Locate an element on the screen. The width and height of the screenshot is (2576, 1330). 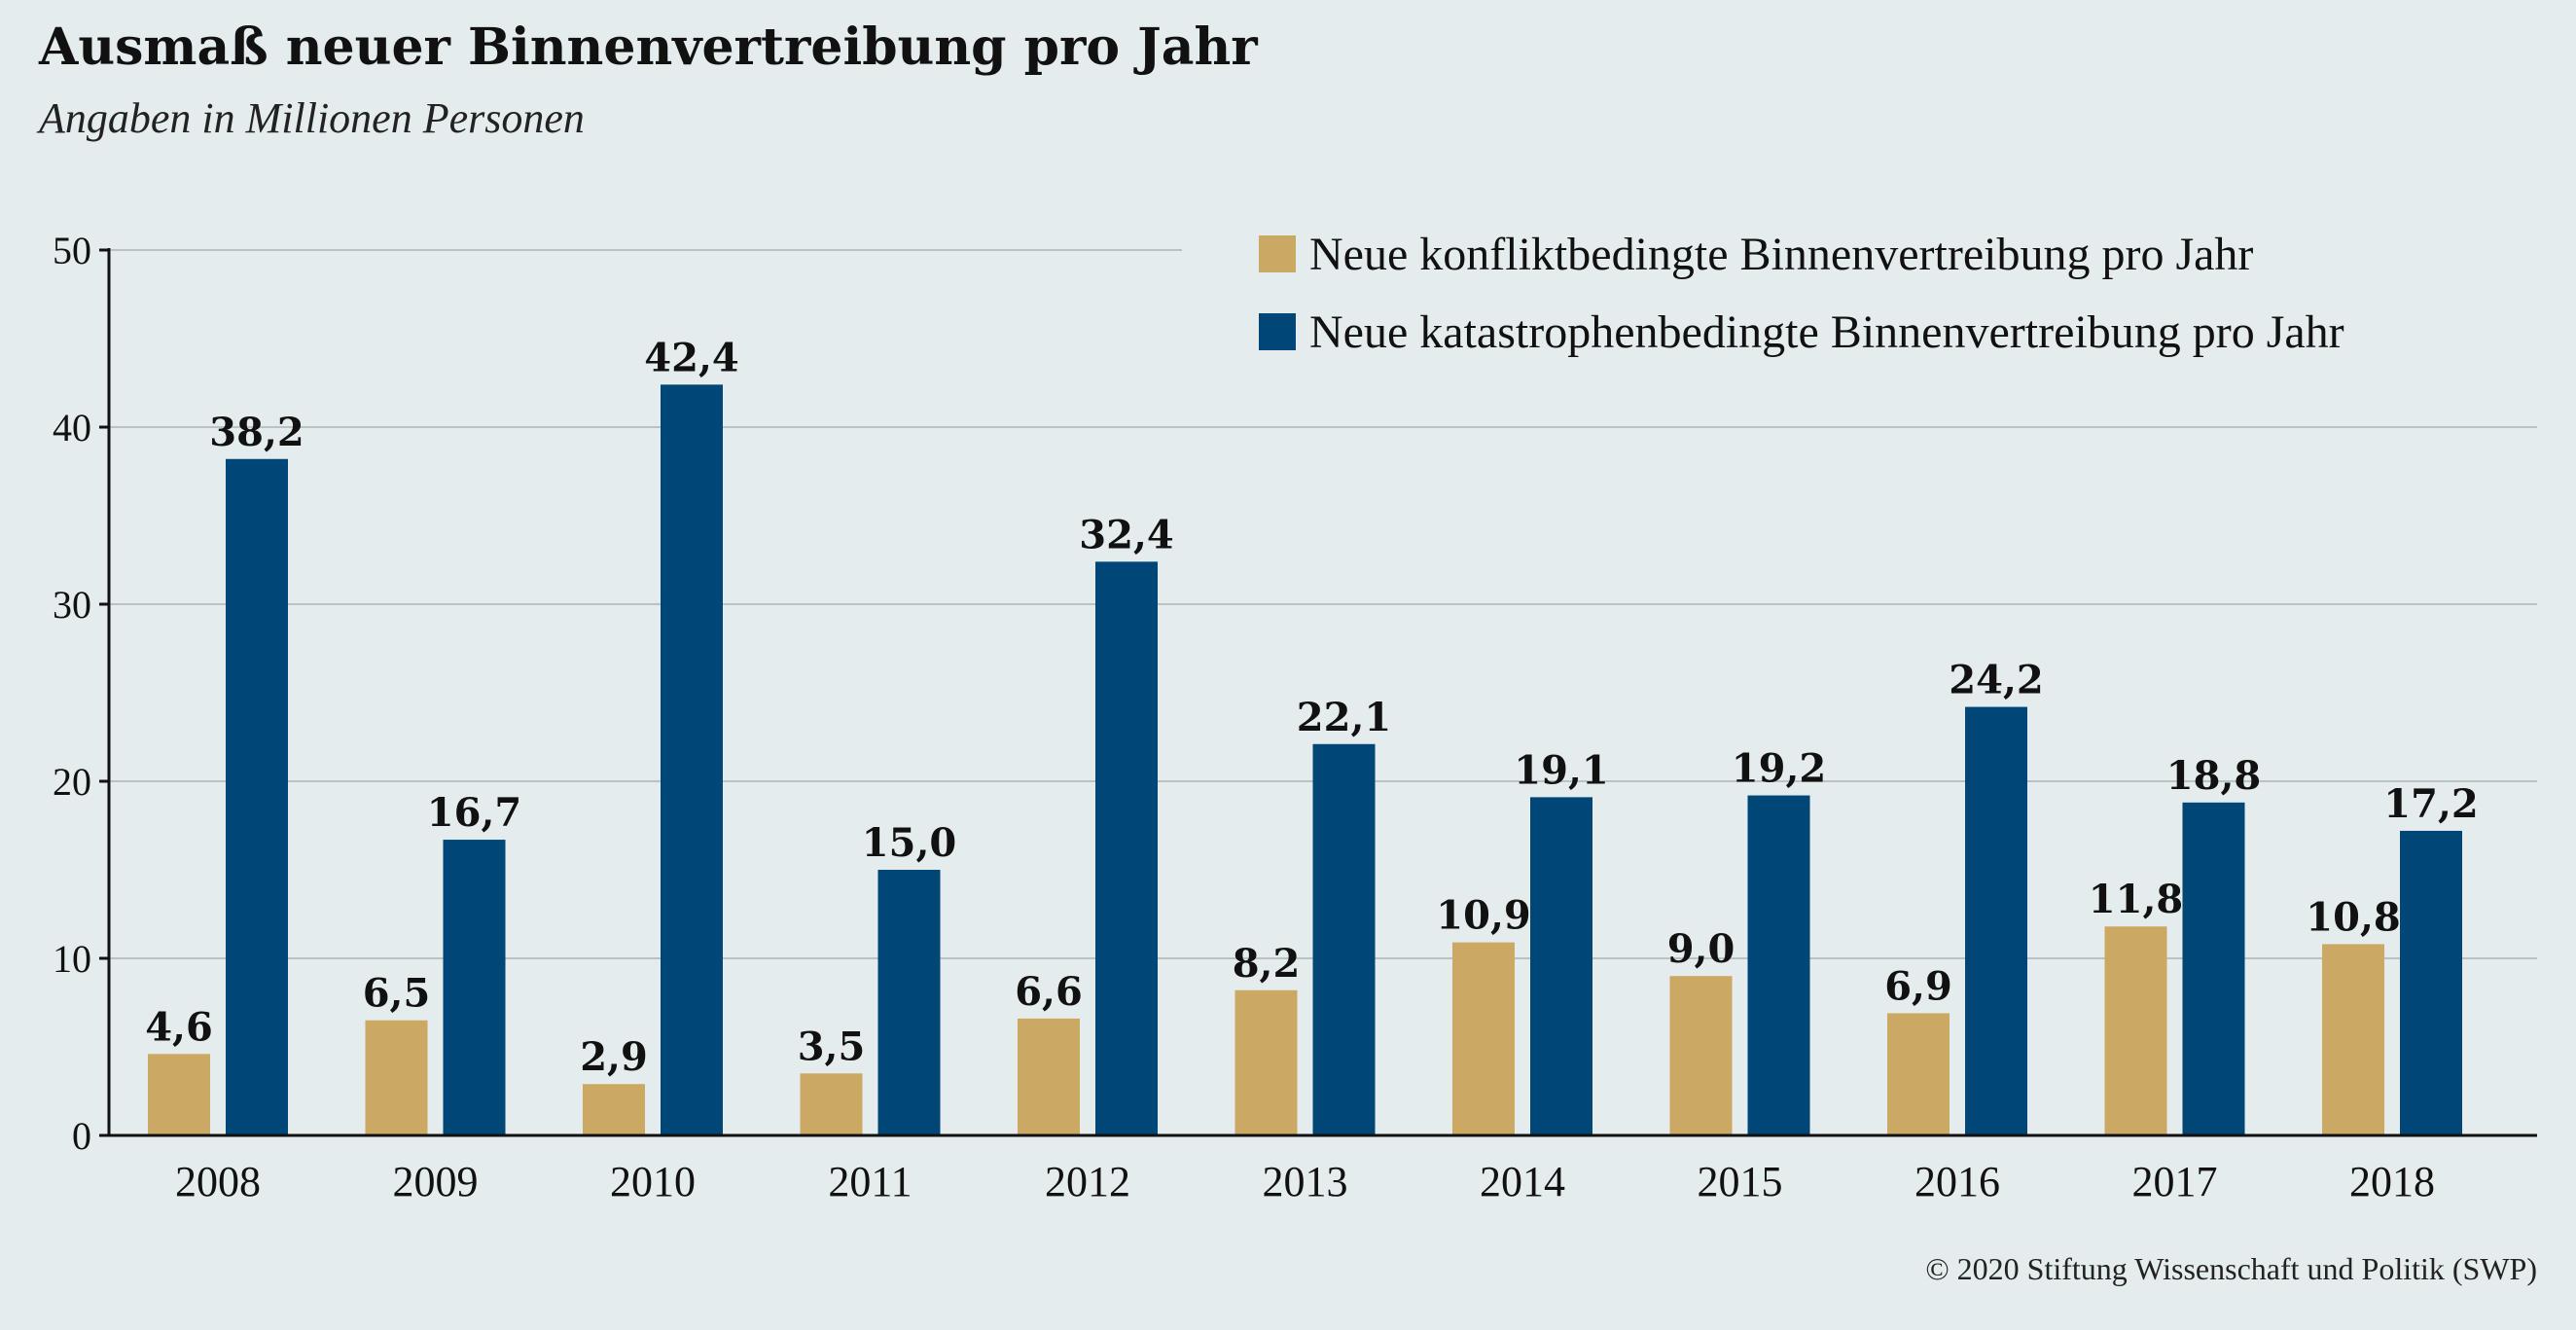
x-tick-label: 2009 is located at coordinates (436, 1181).